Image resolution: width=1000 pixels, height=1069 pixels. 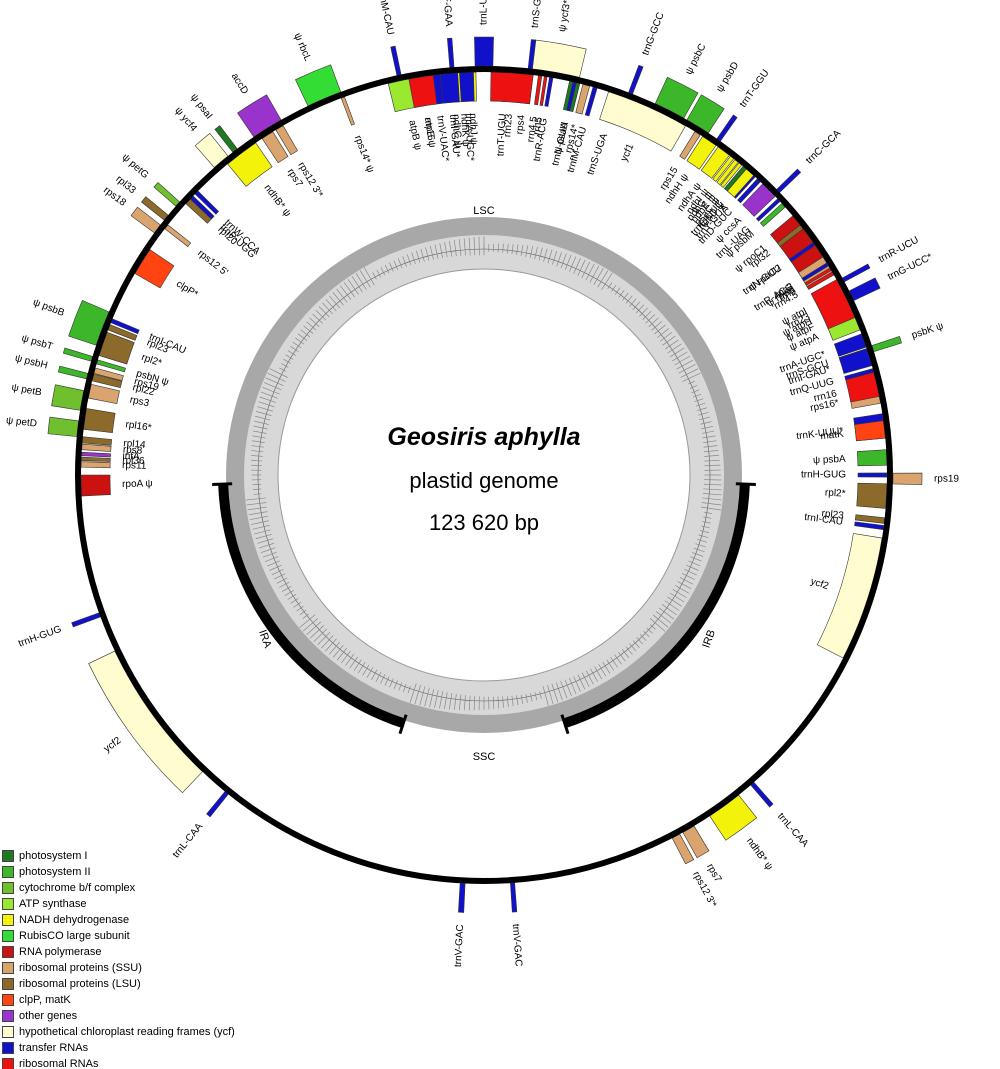 What do you see at coordinates (829, 460) in the screenshot?
I see `gene-label: ψ psbA` at bounding box center [829, 460].